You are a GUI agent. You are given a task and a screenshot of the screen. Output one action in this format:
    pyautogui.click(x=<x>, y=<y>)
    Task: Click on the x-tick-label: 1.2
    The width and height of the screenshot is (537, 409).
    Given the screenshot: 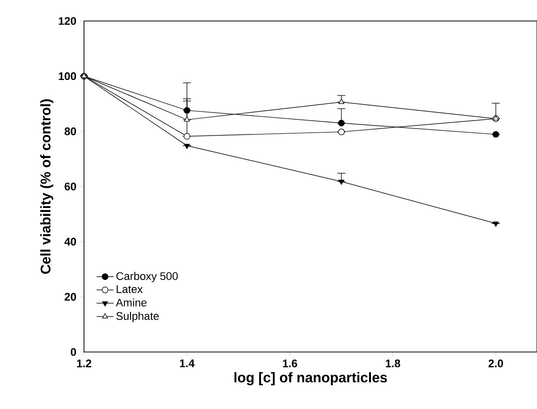 What is the action you would take?
    pyautogui.click(x=84, y=364)
    